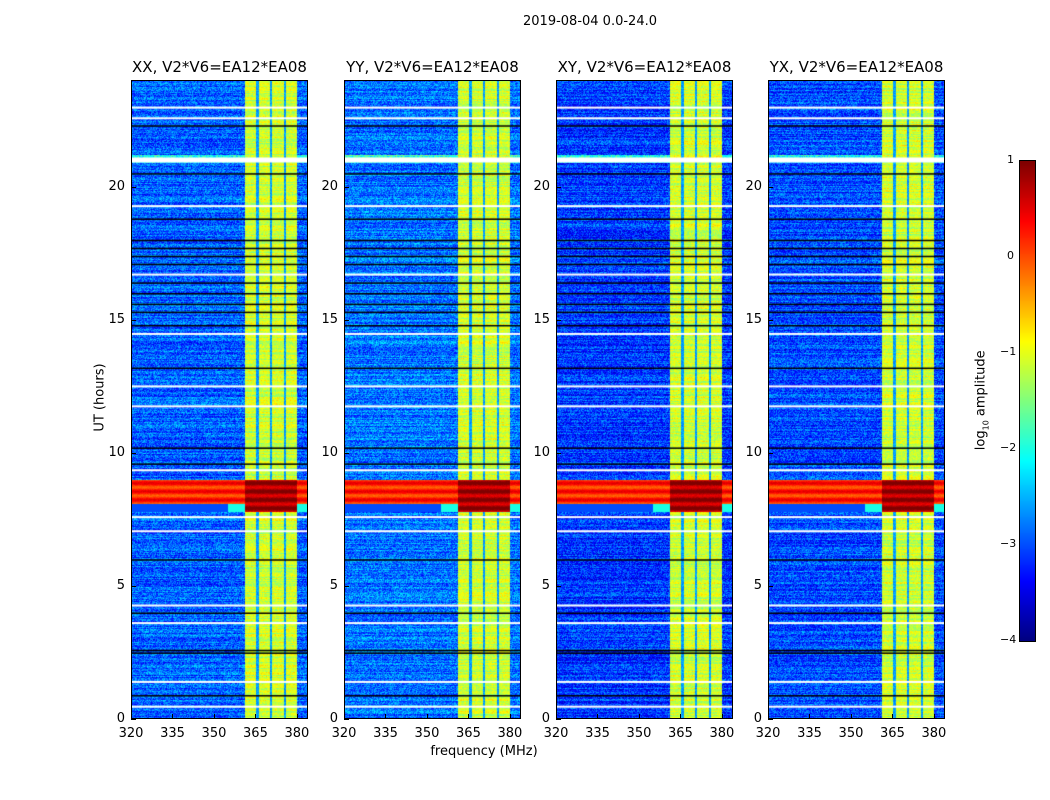 Image resolution: width=1050 pixels, height=800 pixels. Describe the element at coordinates (432, 67) in the screenshot. I see `panel-title: YY, V2*V6=EA12*EA08` at that location.